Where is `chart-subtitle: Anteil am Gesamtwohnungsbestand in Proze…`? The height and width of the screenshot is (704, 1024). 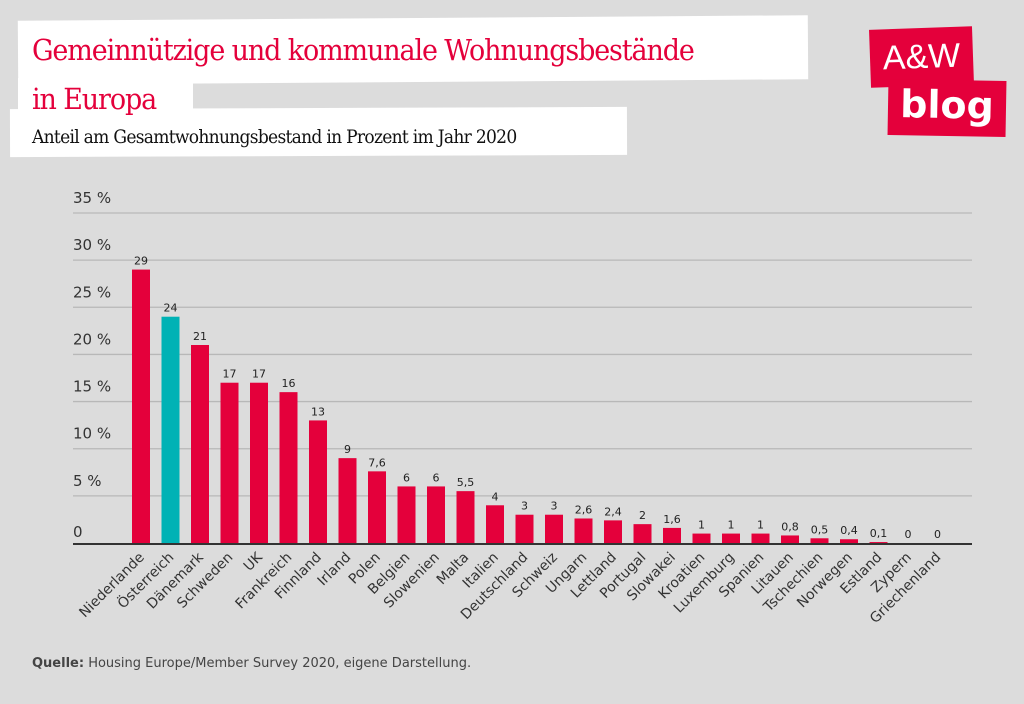
chart-subtitle: Anteil am Gesamtwohnungsbestand in Proze… is located at coordinates (274, 137).